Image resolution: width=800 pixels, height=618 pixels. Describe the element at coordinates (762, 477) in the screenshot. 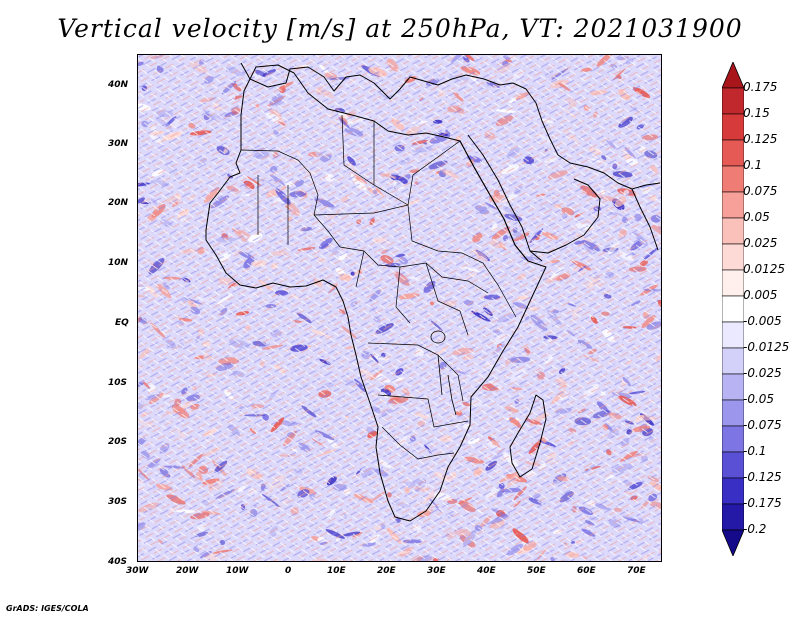

I see `colorbar-label: -0.125` at that location.